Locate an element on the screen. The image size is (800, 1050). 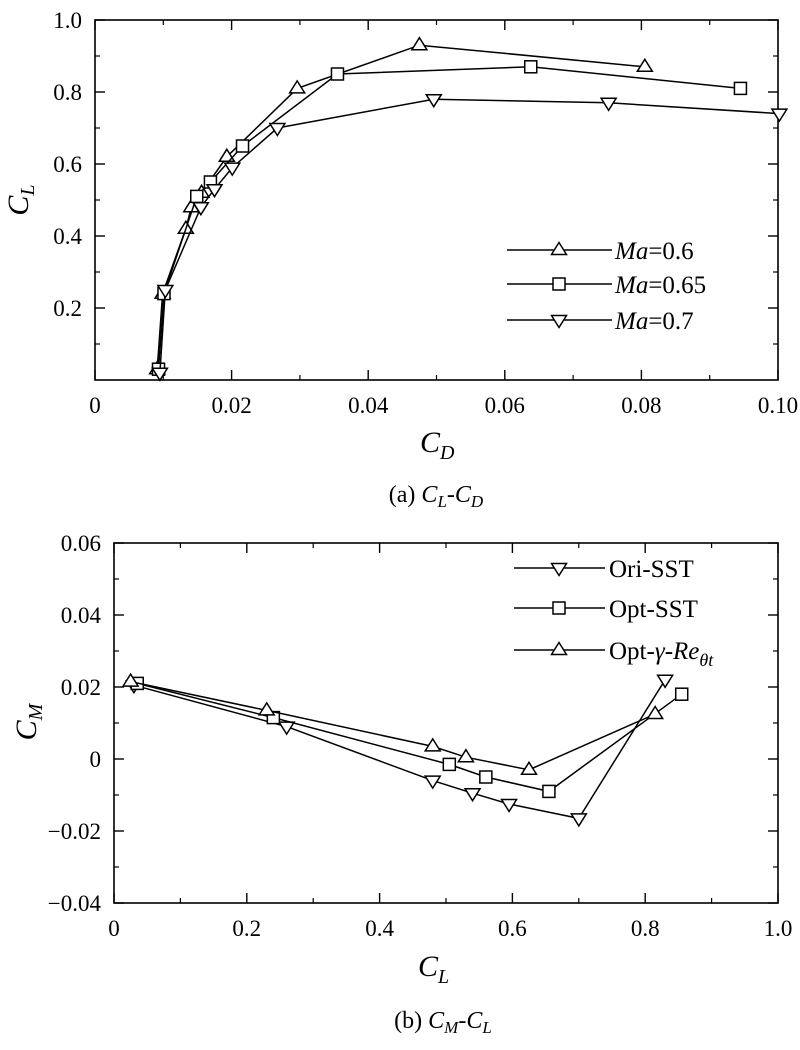
legend-a-label-1-rest: =0.65 is located at coordinates (677, 285).